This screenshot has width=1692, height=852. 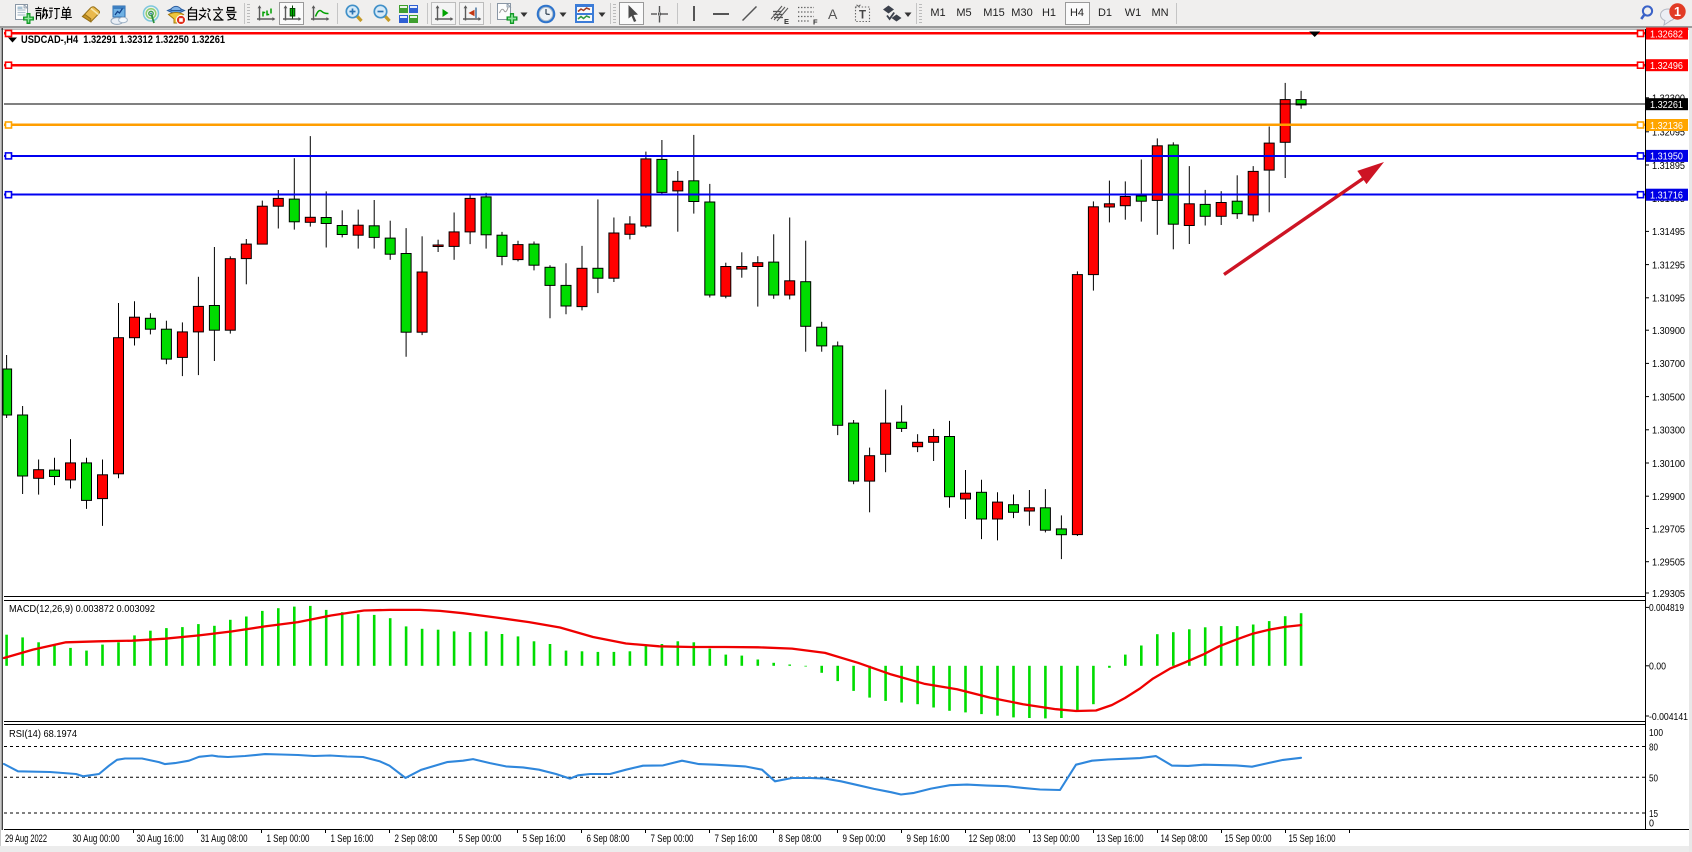 What do you see at coordinates (1653, 814) in the screenshot?
I see `svg-text: 15` at bounding box center [1653, 814].